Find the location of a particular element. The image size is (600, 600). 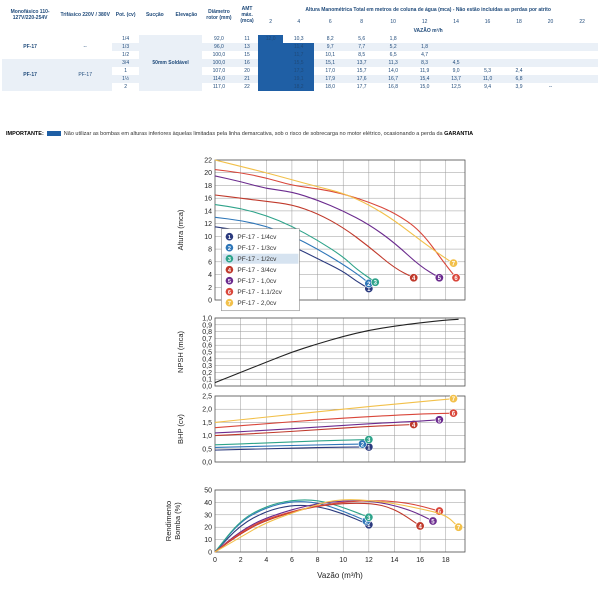

y-axis-label: NPSH (mca) is located at coordinates (180, 351).